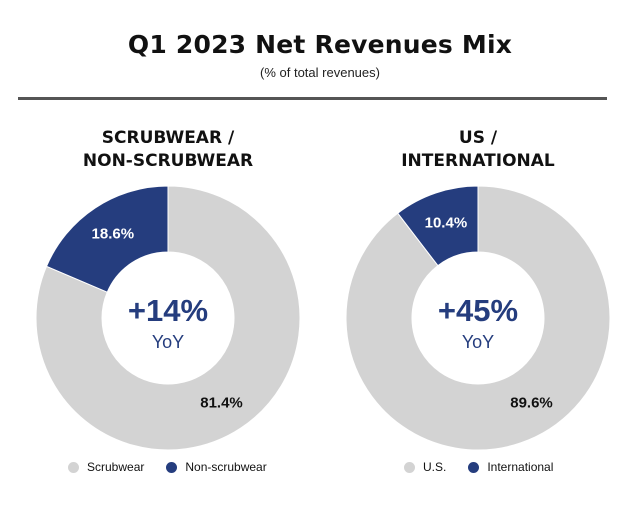 This screenshot has width=640, height=531. Describe the element at coordinates (312, 98) in the screenshot. I see `title-divider` at that location.